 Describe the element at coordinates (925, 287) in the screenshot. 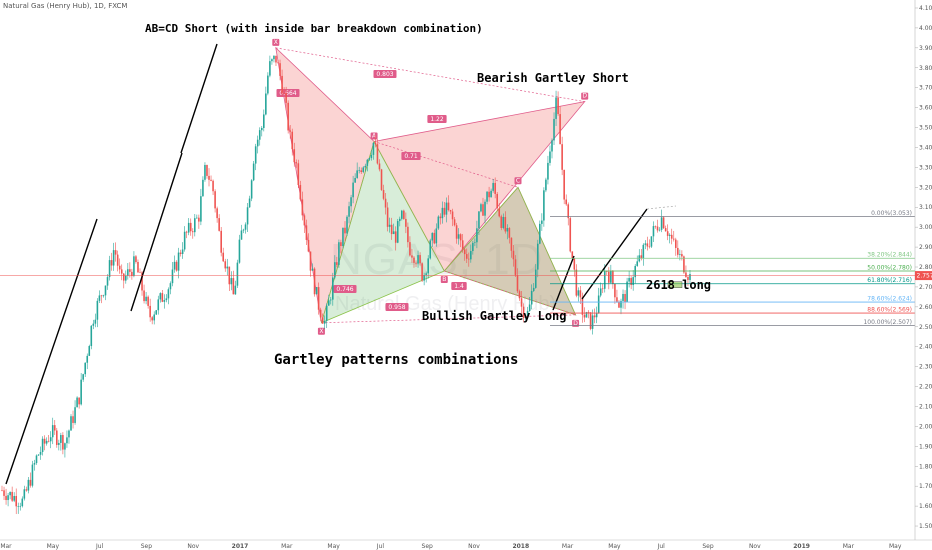

I see `y-tick-label: 2.700` at that location.